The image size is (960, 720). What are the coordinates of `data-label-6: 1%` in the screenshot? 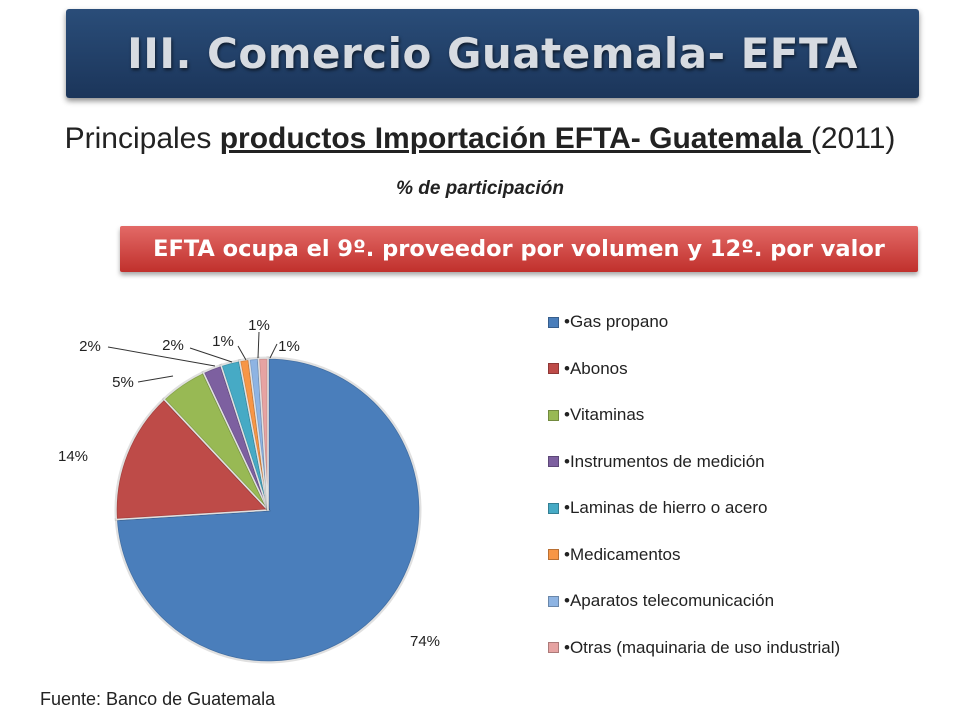 It's located at (223, 341).